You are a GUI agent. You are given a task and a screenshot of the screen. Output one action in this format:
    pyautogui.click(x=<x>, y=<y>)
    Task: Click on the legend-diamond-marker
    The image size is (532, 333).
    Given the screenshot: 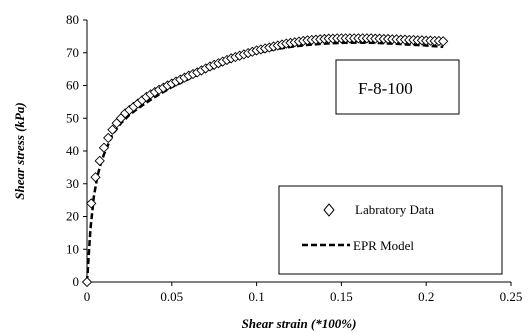 What is the action you would take?
    pyautogui.click(x=329, y=210)
    